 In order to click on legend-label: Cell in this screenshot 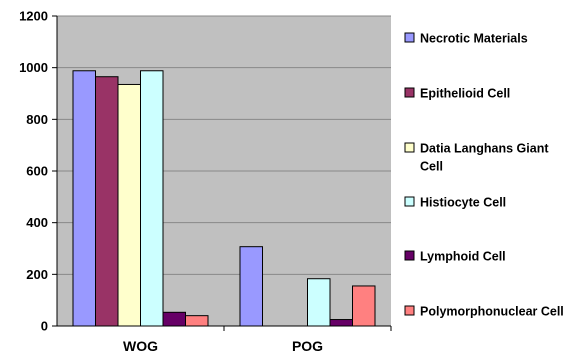, I will do `click(431, 167)`.